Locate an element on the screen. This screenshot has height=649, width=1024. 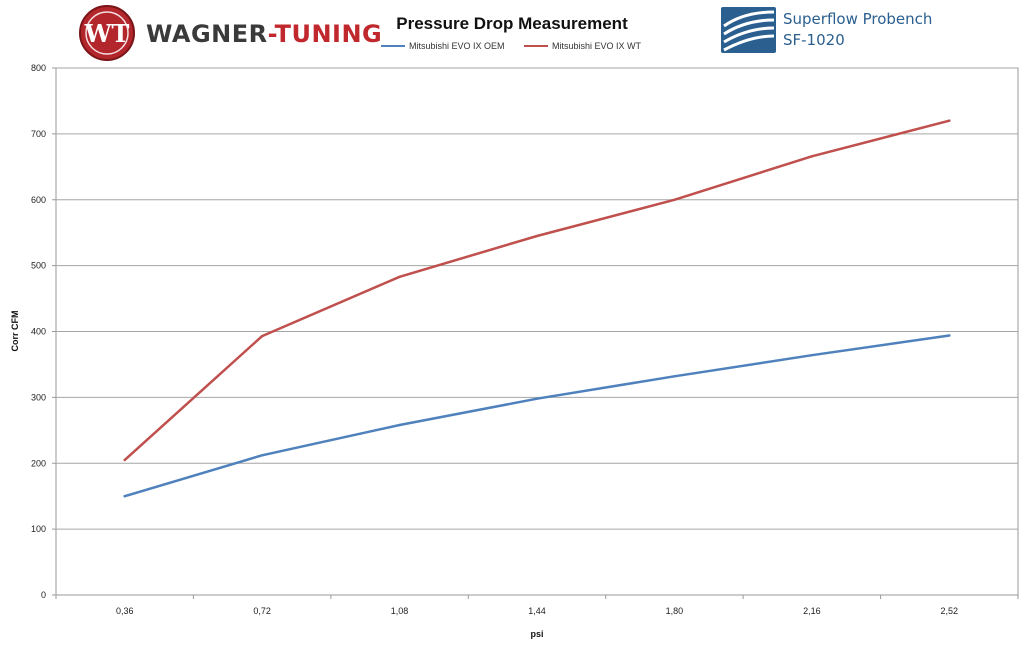
y-axis-label: Corr CFM is located at coordinates (15, 331).